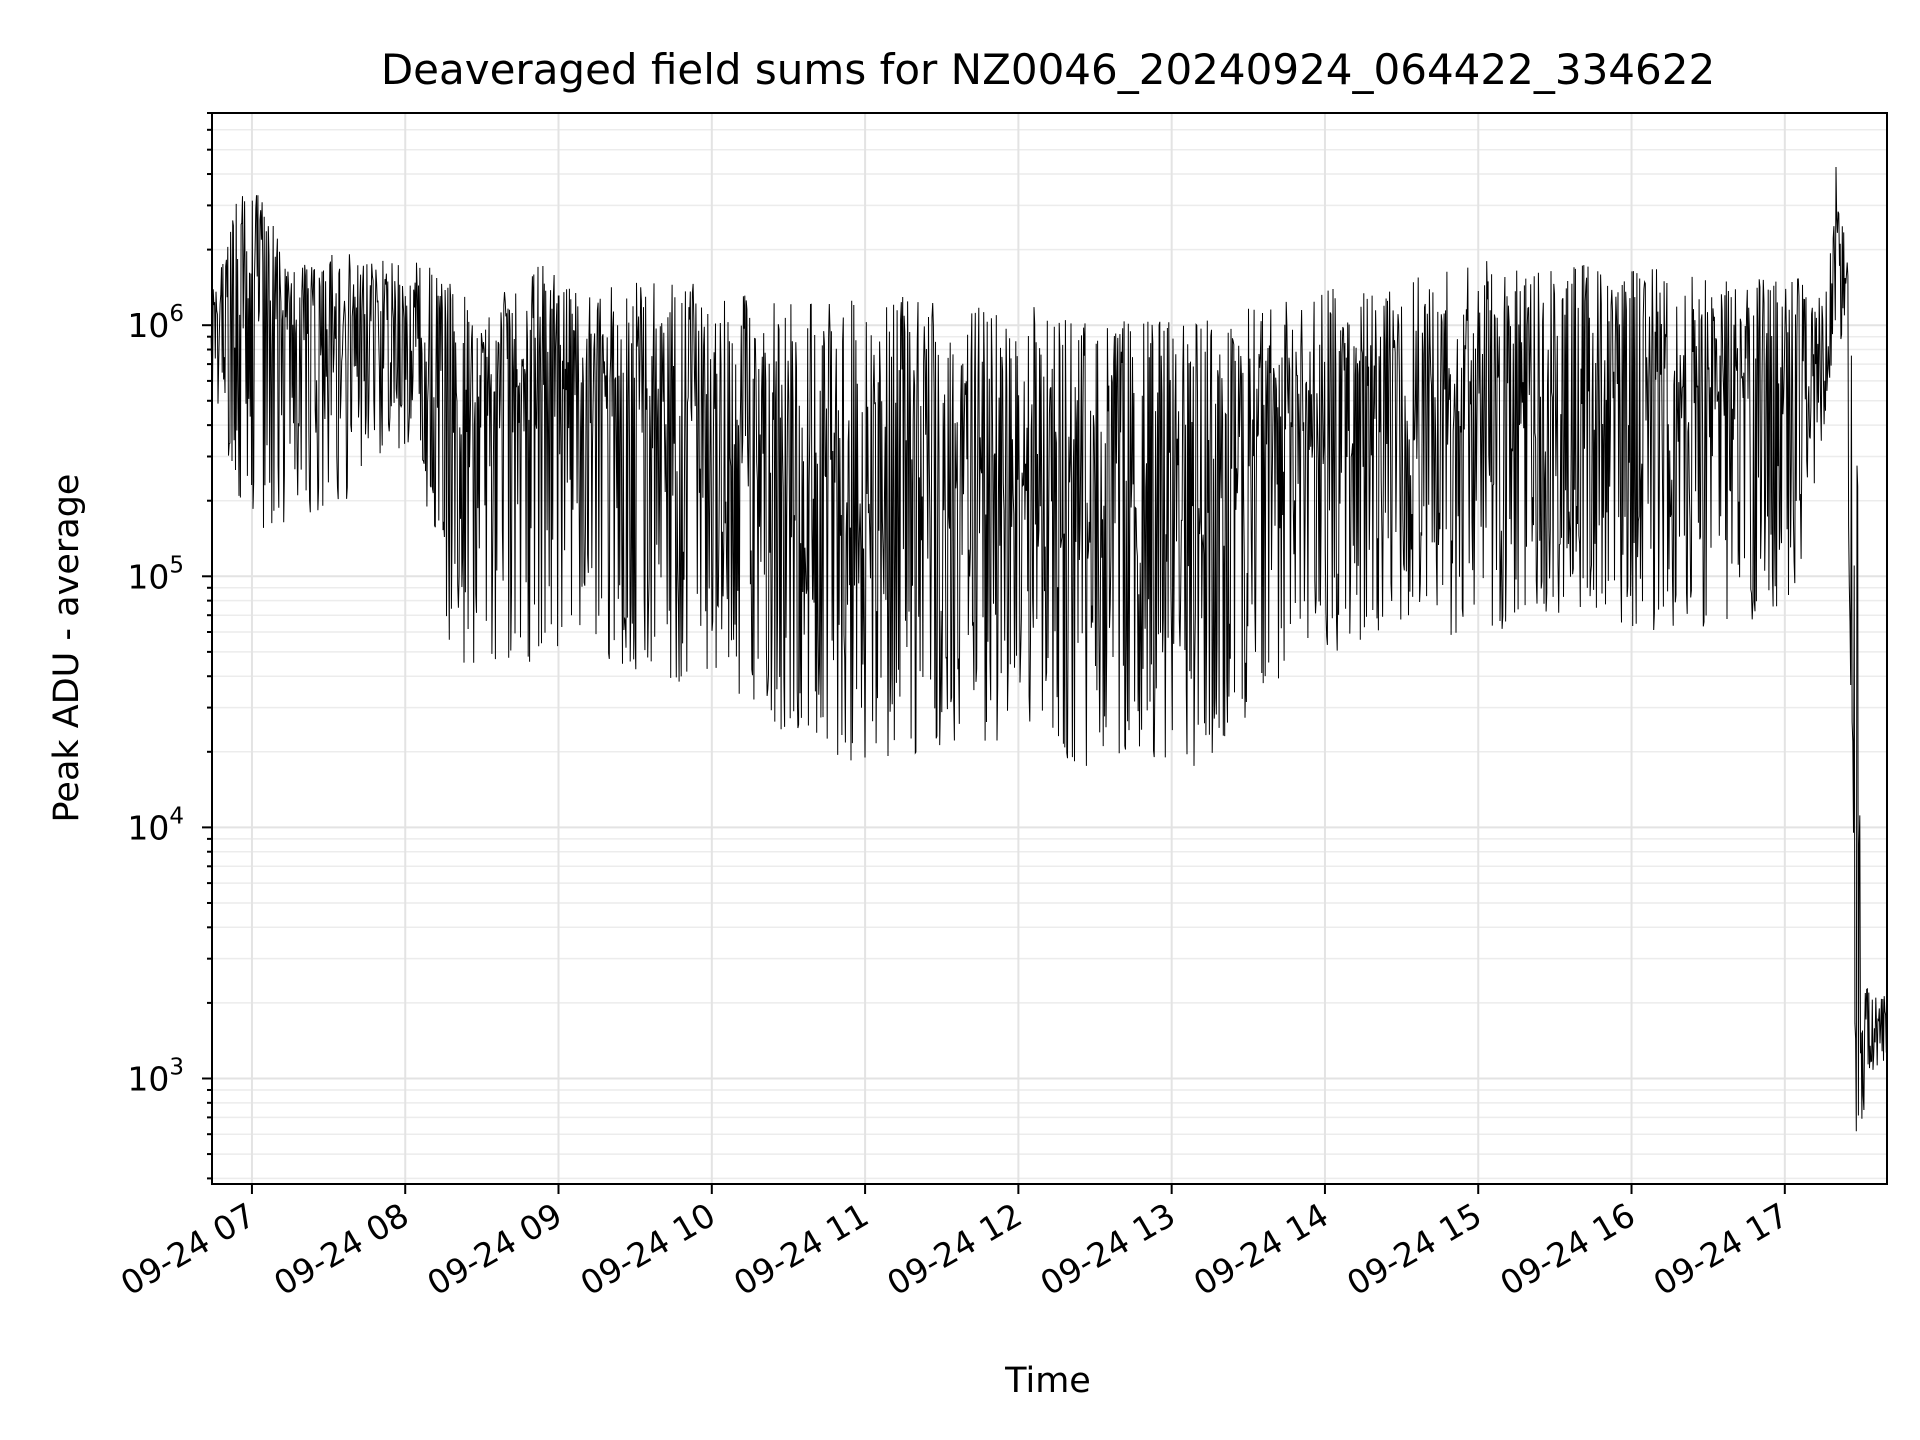  What do you see at coordinates (176, 816) in the screenshot?
I see `y-tick-label-exponent: 4` at bounding box center [176, 816].